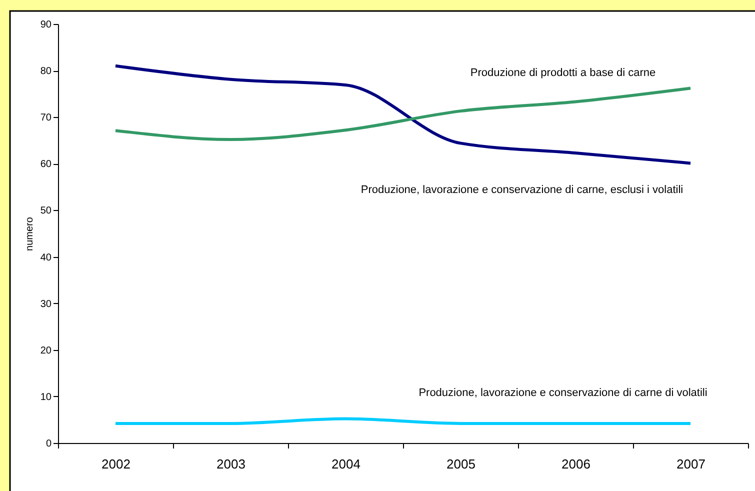 The image size is (755, 491). What do you see at coordinates (563, 393) in the screenshot?
I see `text: Produzione, lavorazione e conservazione di carne di volatili` at bounding box center [563, 393].